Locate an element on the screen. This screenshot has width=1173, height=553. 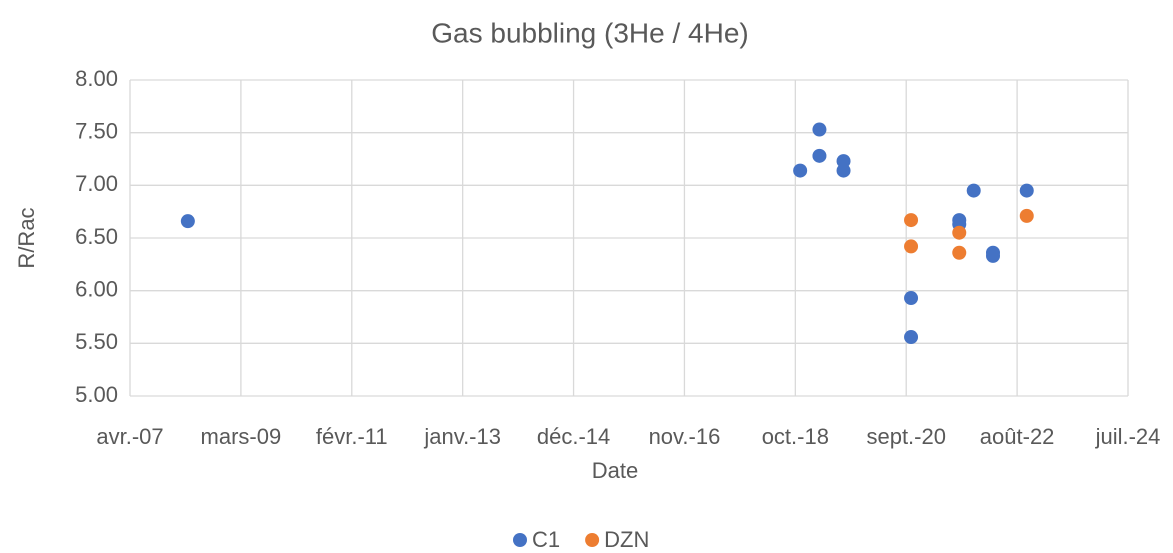
x-axis-label: Date is located at coordinates (615, 470).